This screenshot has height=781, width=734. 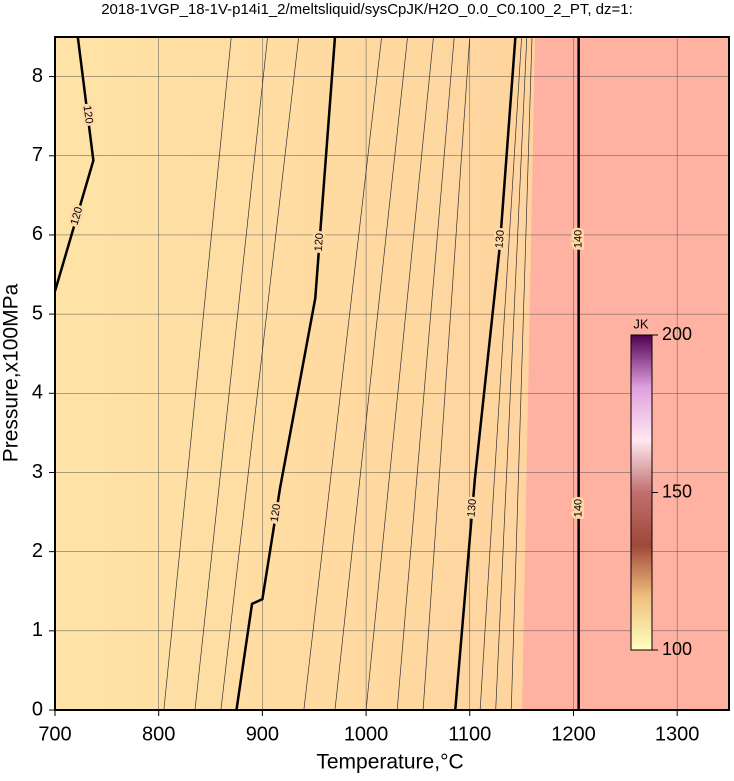 I want to click on x-tick-label: 1000, so click(x=366, y=734).